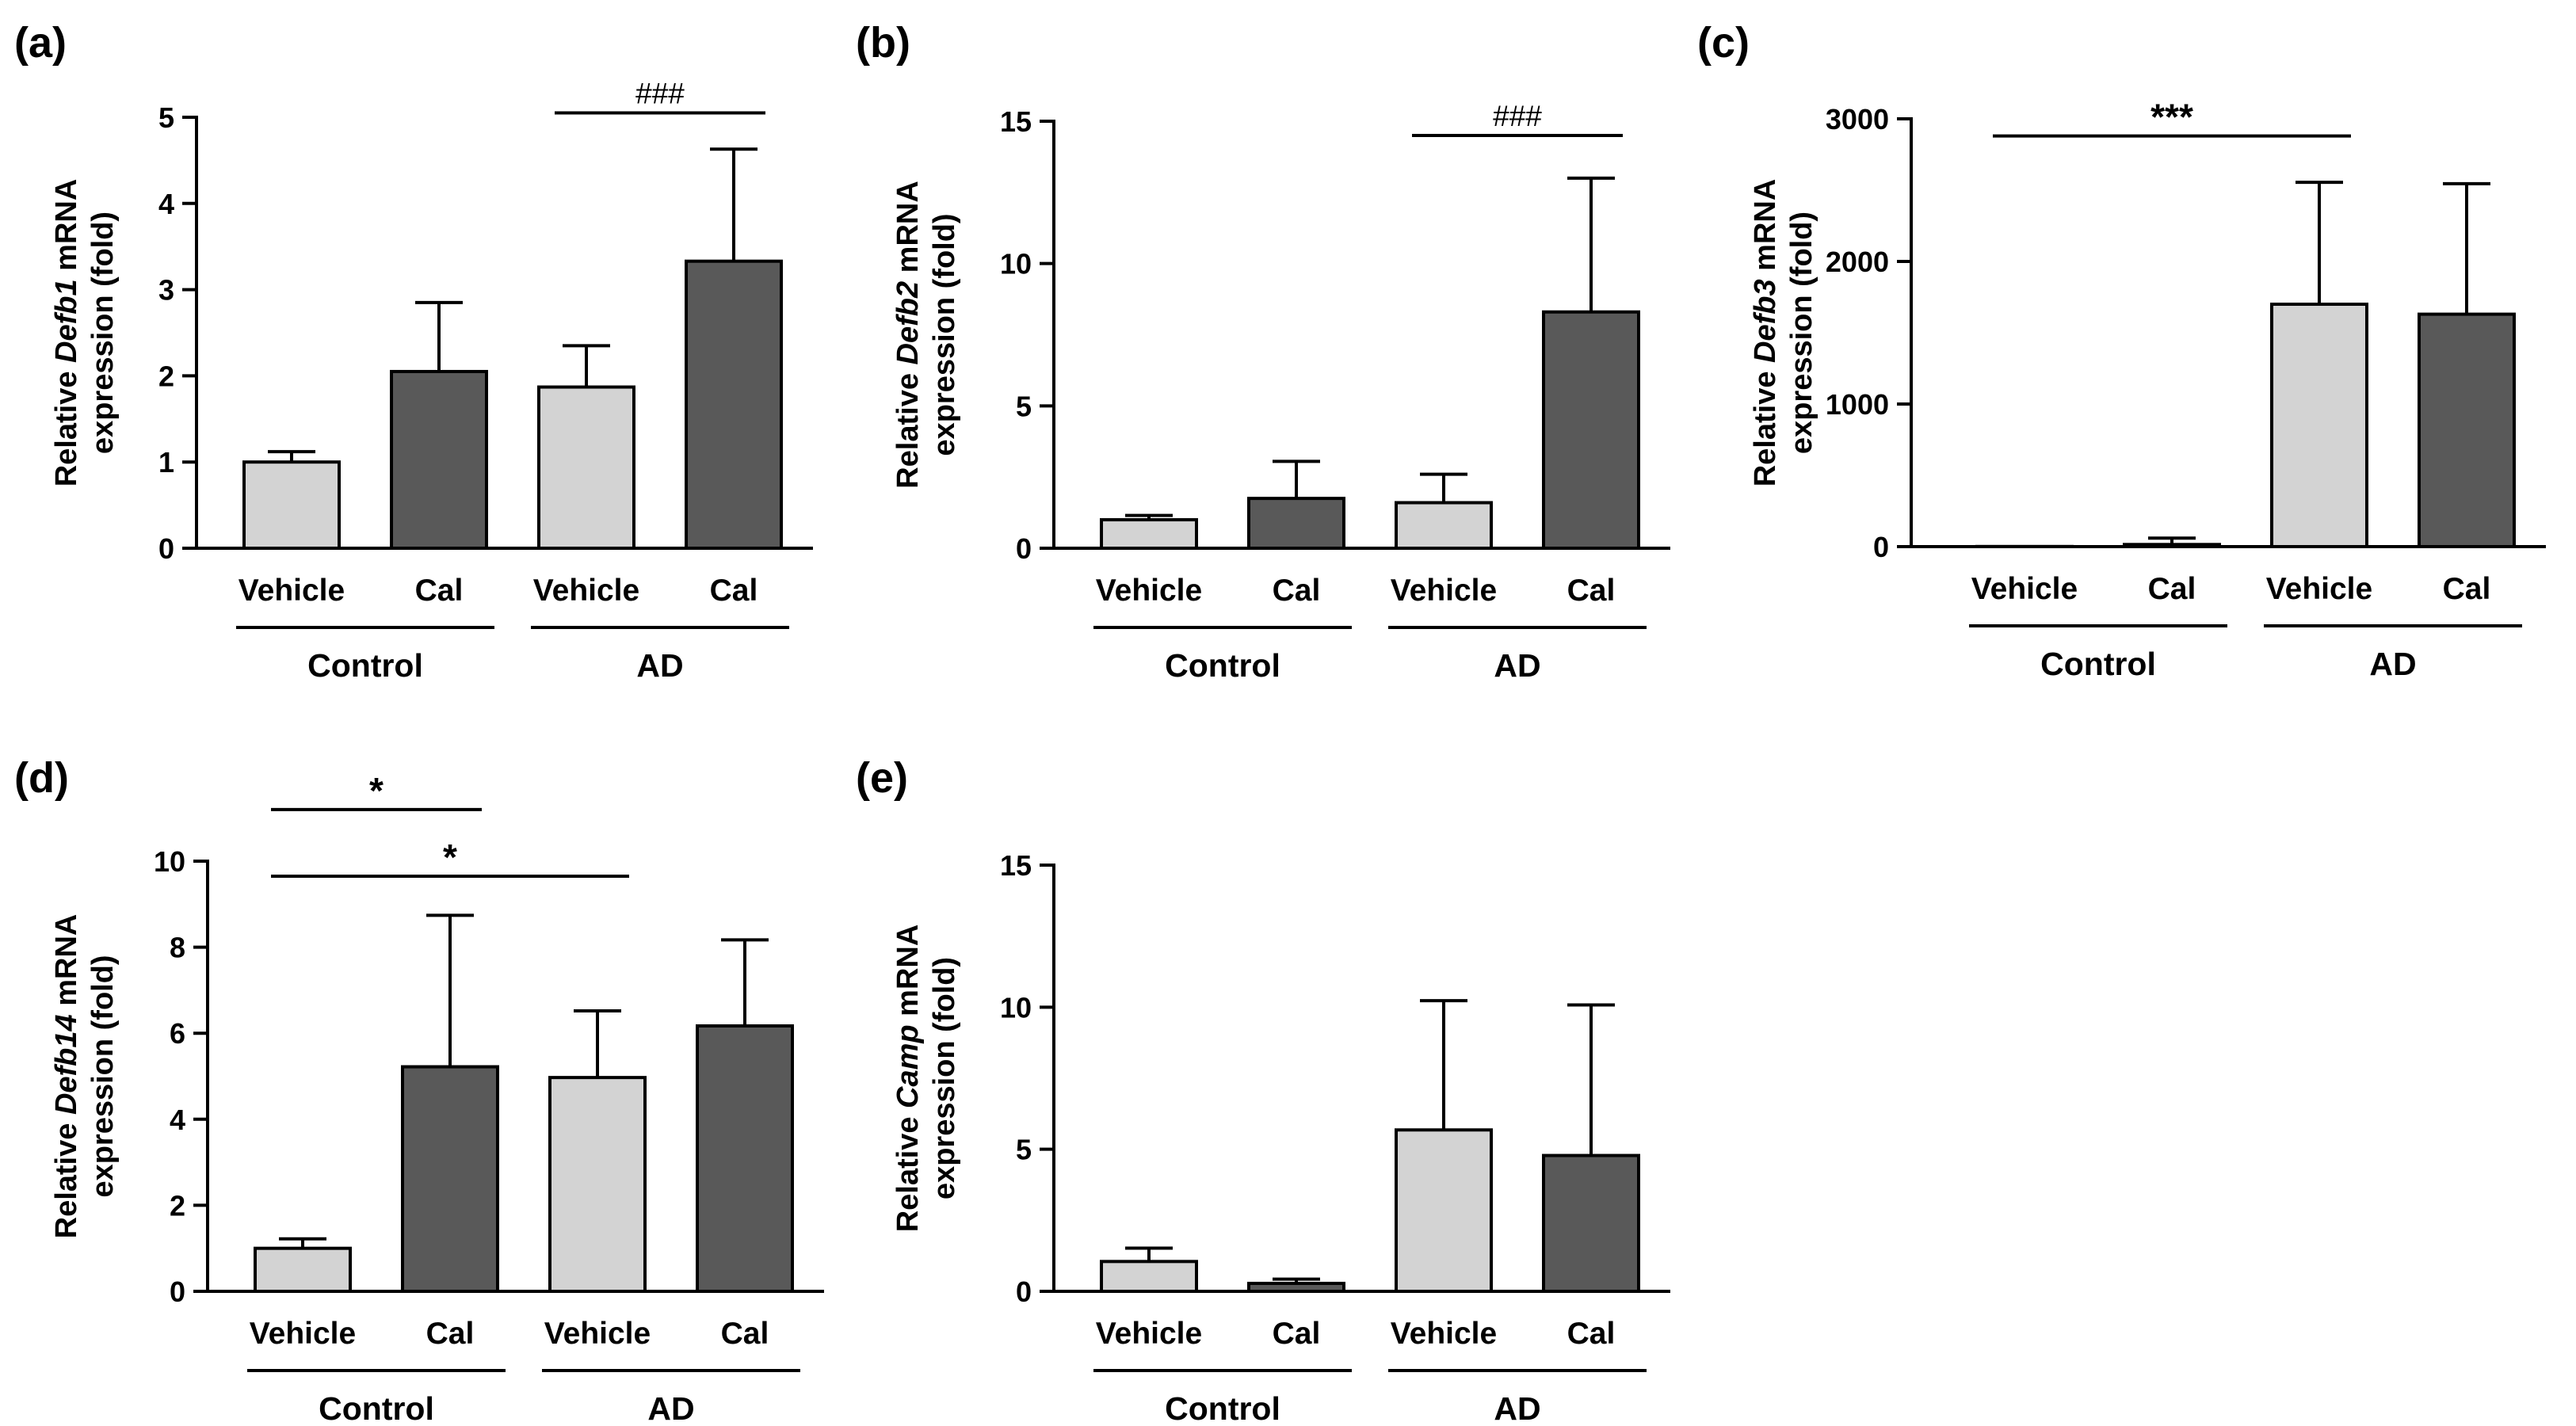 The width and height of the screenshot is (2576, 1426). What do you see at coordinates (40, 43) in the screenshot?
I see `panel-label: (a)` at bounding box center [40, 43].